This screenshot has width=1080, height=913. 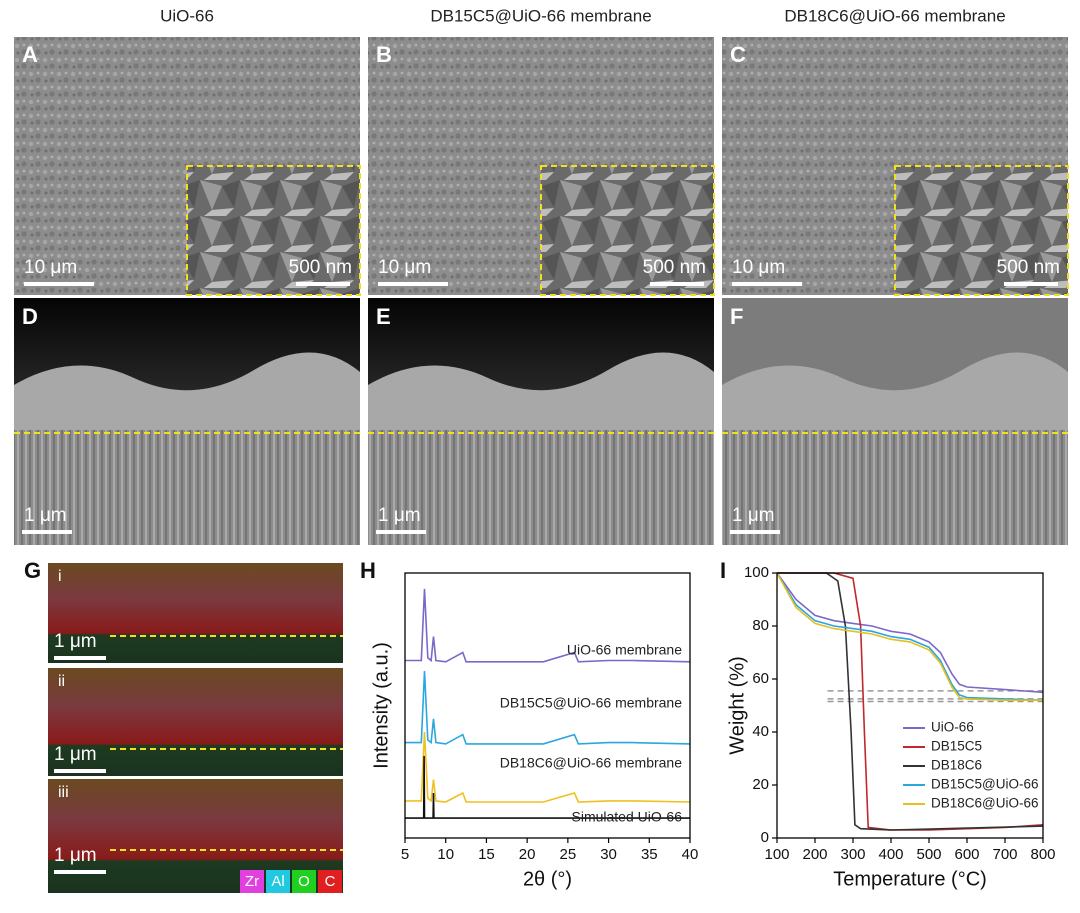 I want to click on y-axis-label: Weight (%), so click(x=737, y=705).